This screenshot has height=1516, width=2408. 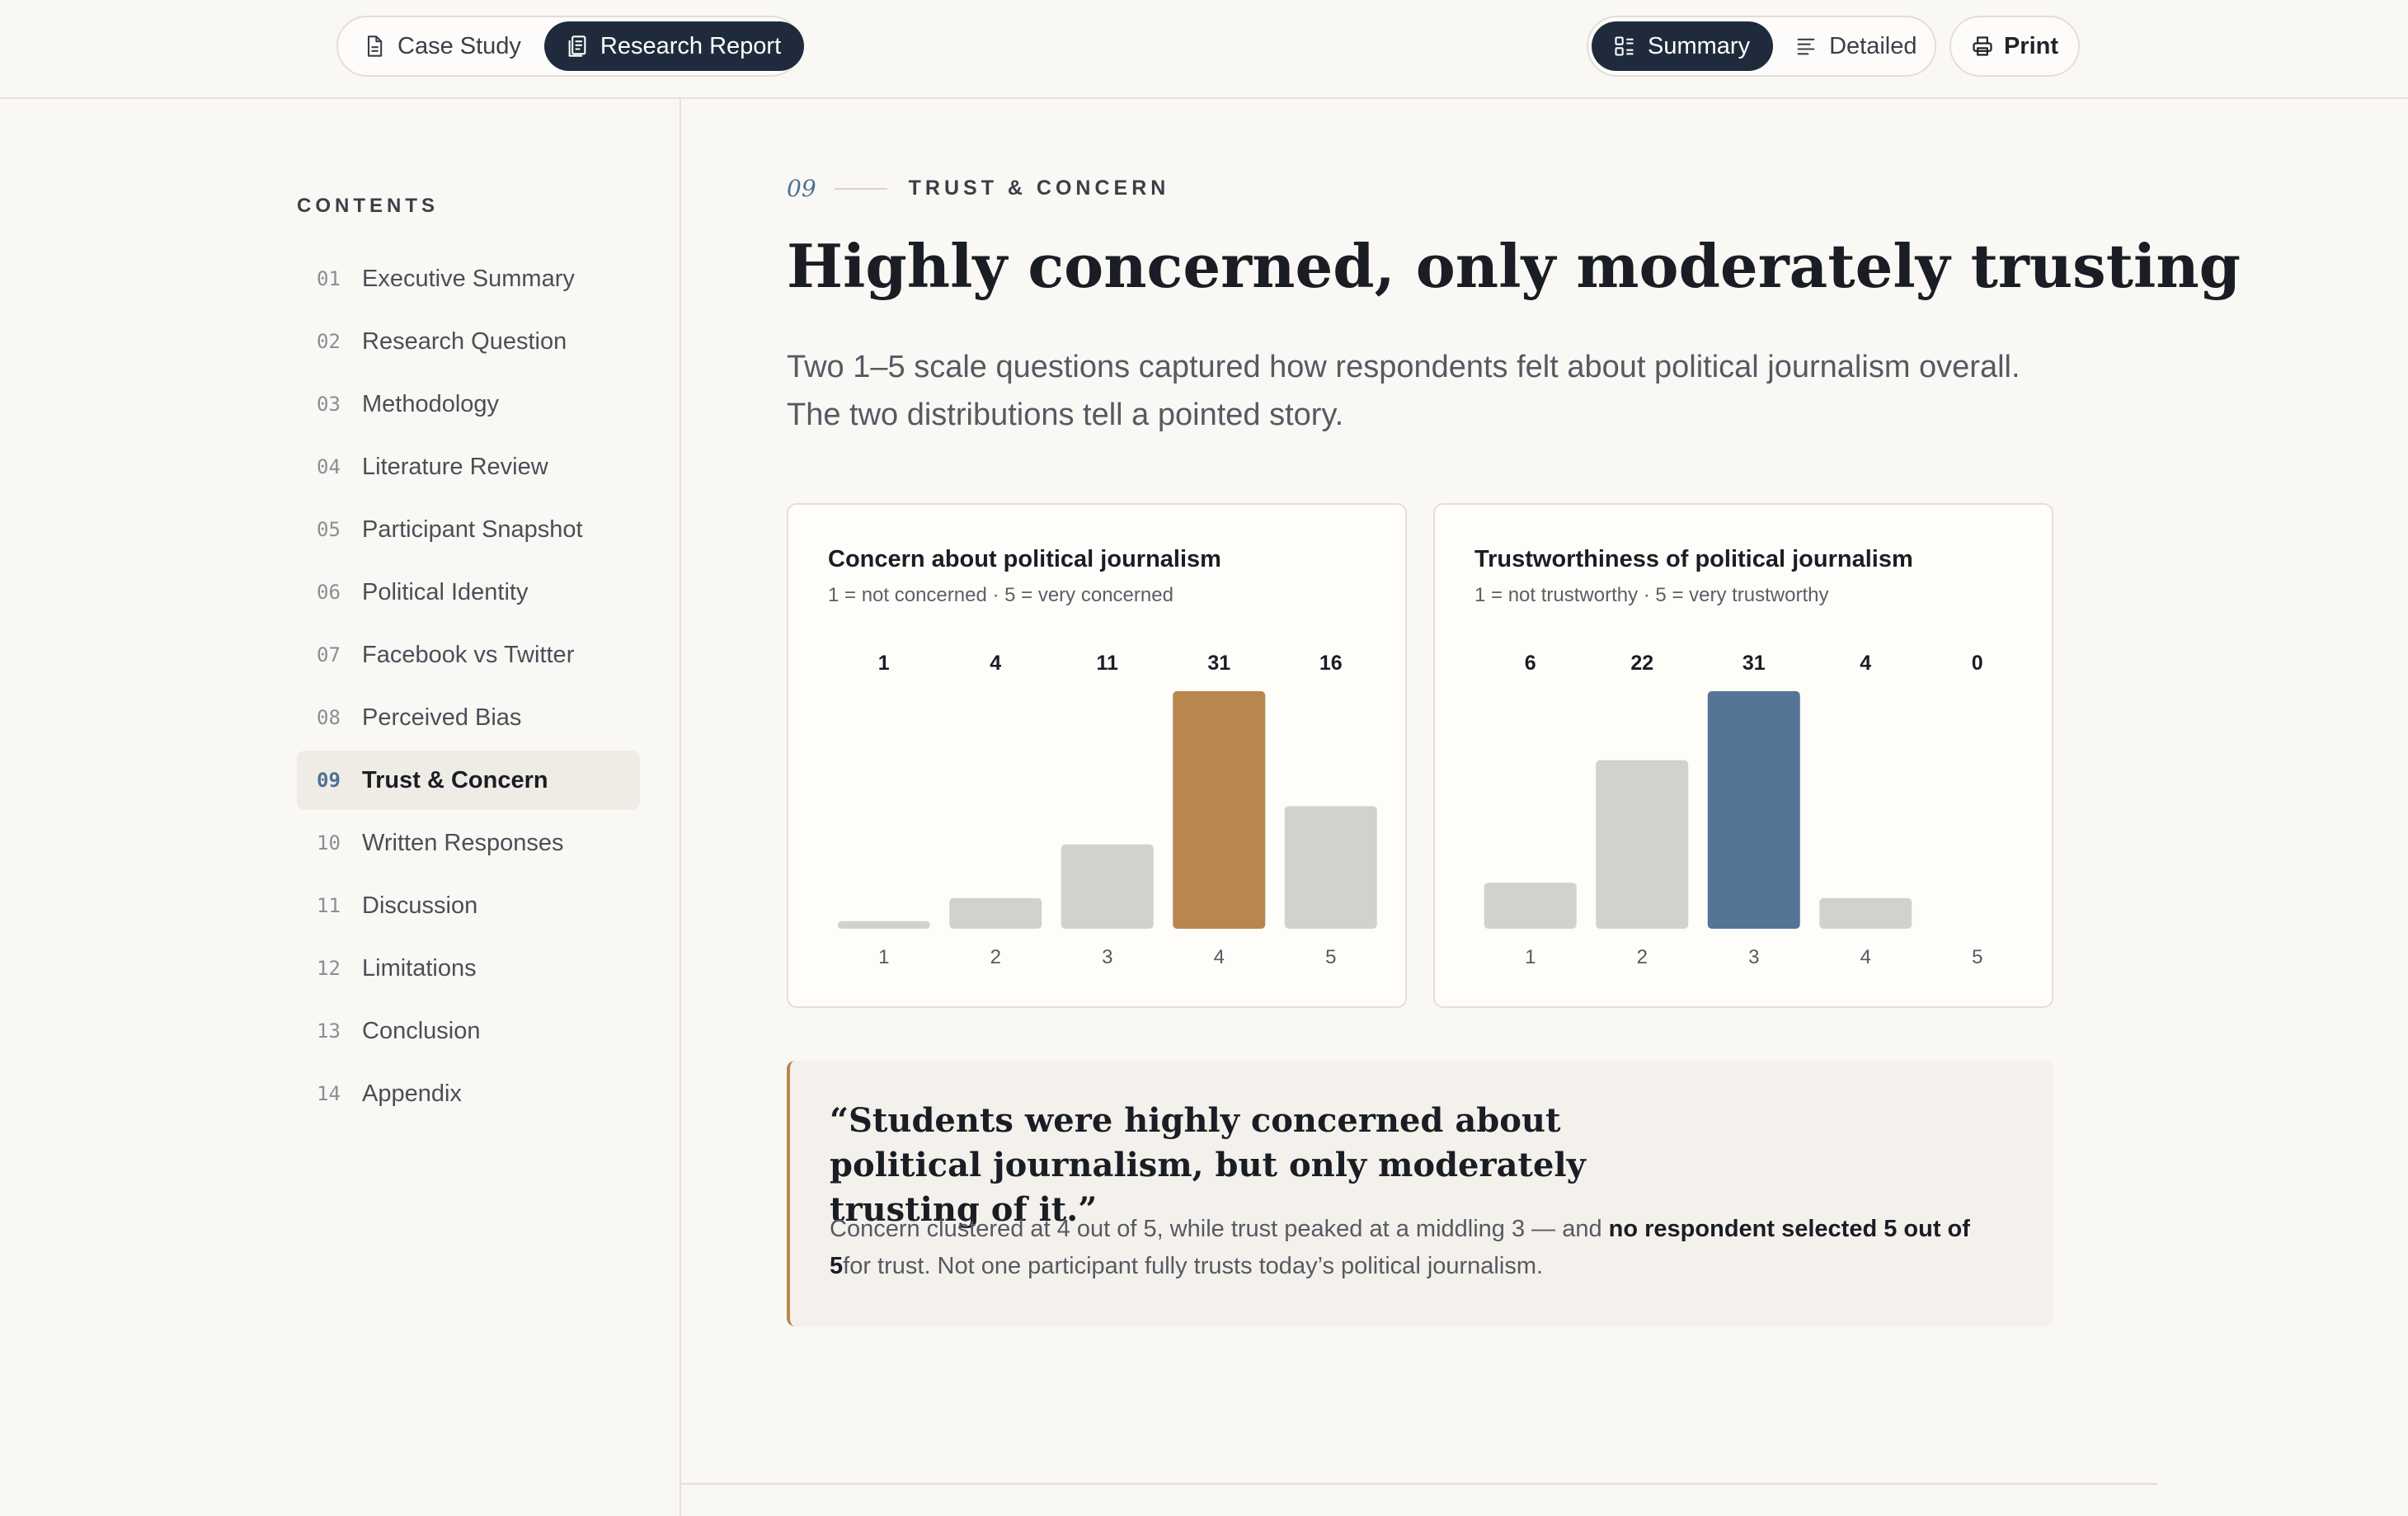 I want to click on bar-value-label: 6, so click(x=1531, y=663).